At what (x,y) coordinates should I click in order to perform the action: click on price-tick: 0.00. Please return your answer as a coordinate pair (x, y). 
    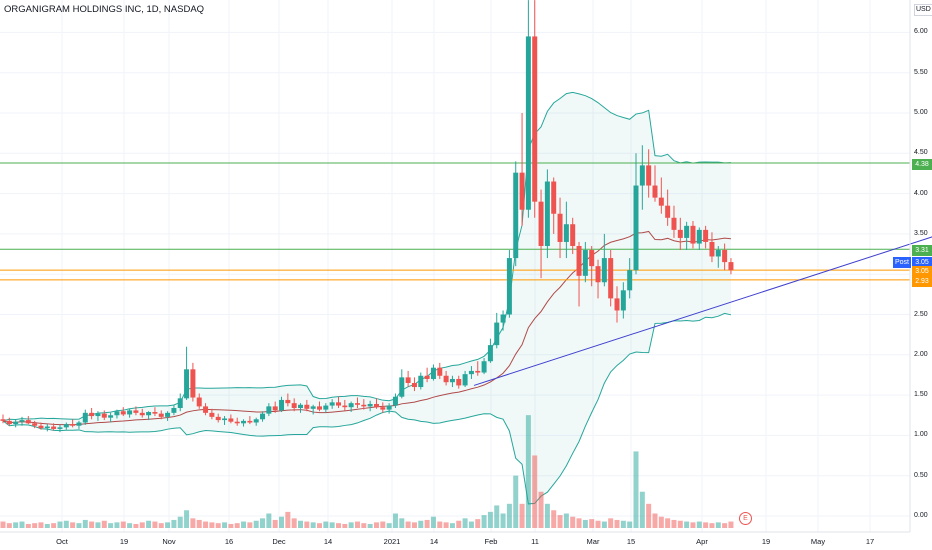
    Looking at the image, I should click on (921, 515).